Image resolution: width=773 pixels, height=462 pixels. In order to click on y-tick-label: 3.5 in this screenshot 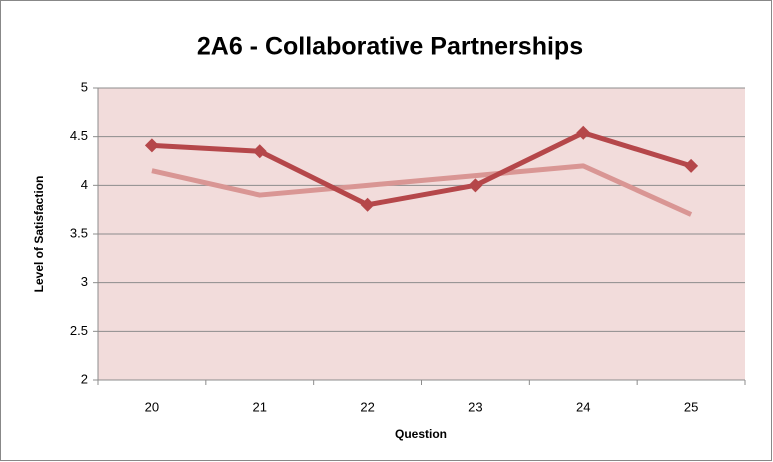, I will do `click(79, 232)`.